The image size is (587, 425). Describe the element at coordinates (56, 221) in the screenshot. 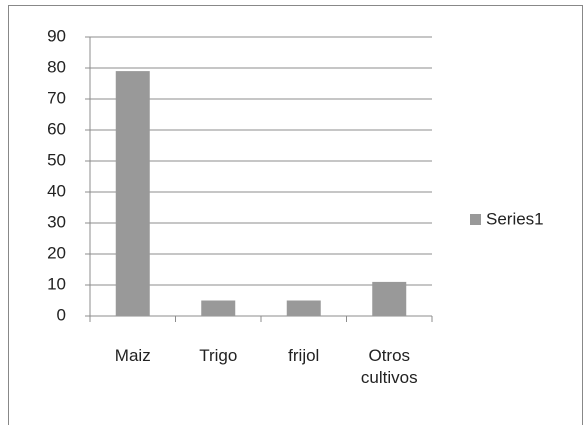

I see `y-tick-label: 30` at that location.